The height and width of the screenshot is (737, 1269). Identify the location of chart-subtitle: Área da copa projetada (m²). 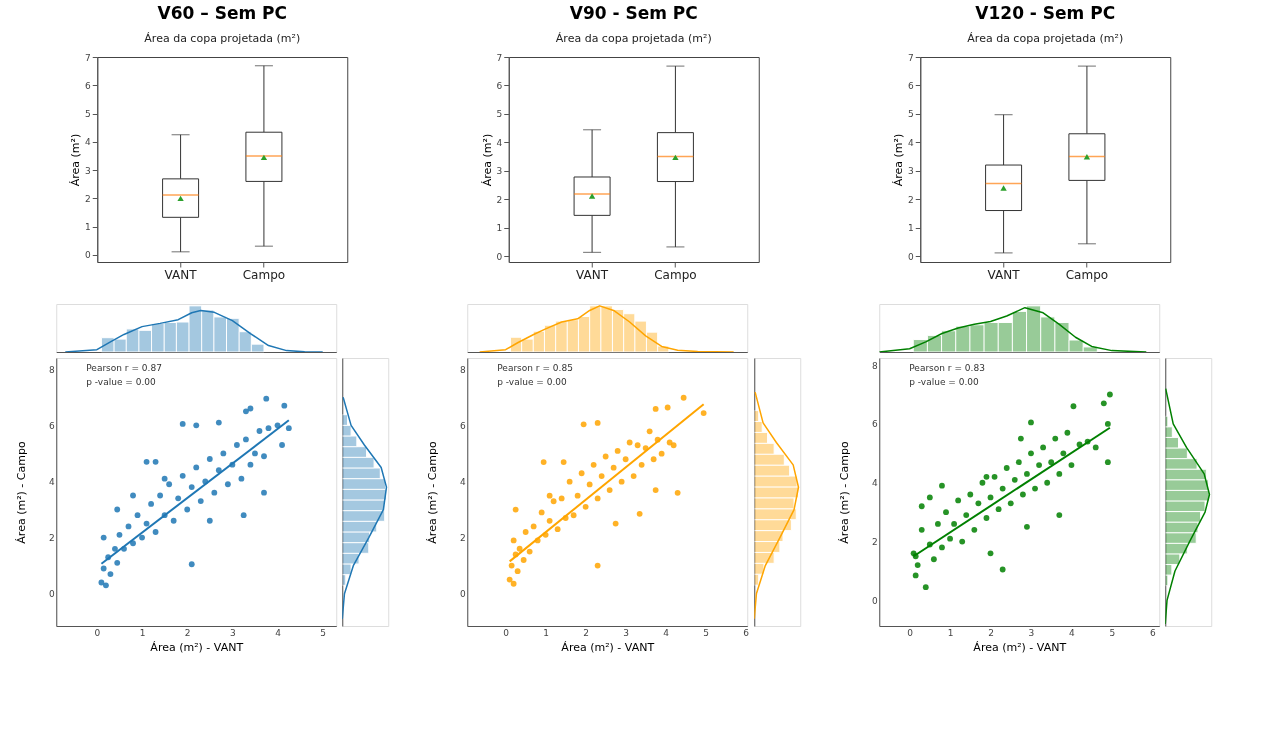
(222, 38).